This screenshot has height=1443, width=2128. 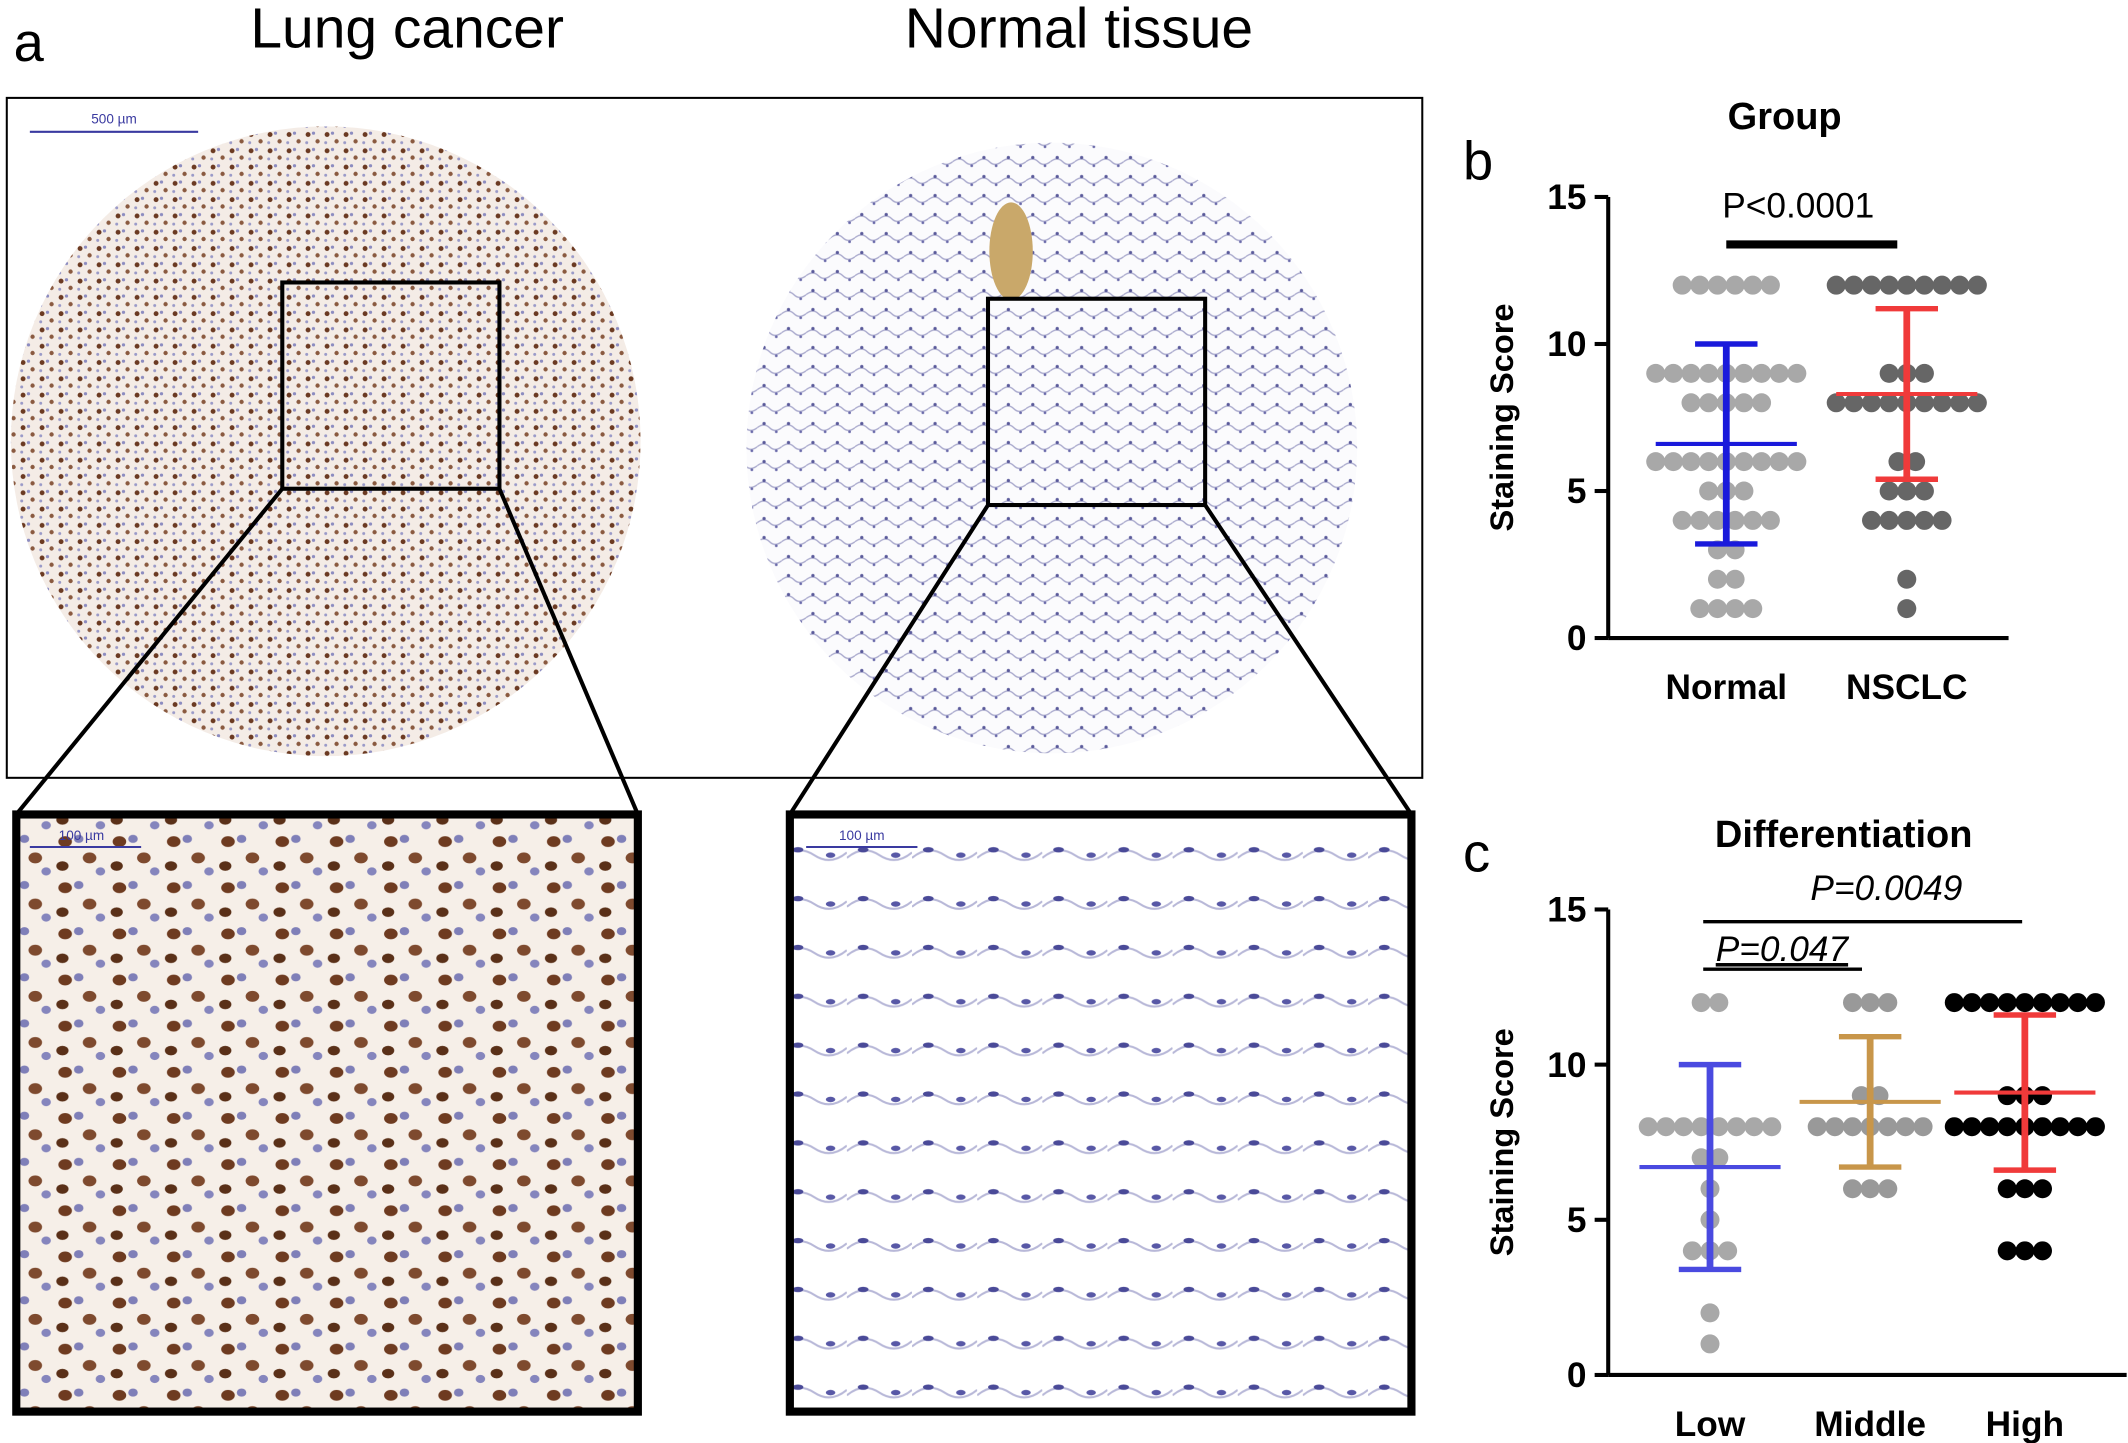 What do you see at coordinates (1886, 888) in the screenshot?
I see `p-value: P=0.0049` at bounding box center [1886, 888].